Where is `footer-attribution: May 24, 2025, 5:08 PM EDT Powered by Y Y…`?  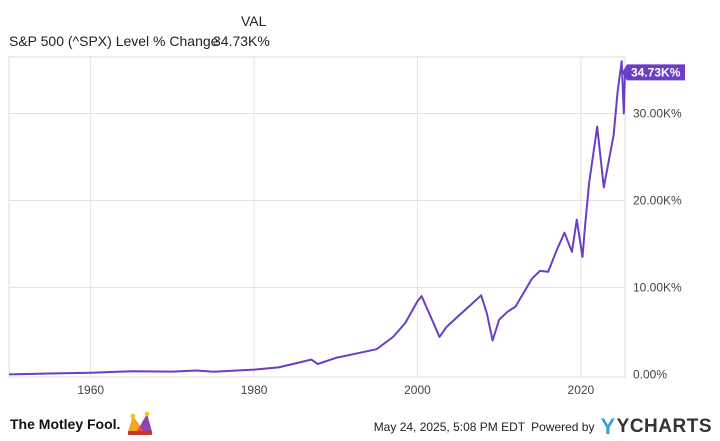
footer-attribution: May 24, 2025, 5:08 PM EDT Powered by Y Y… is located at coordinates (543, 427).